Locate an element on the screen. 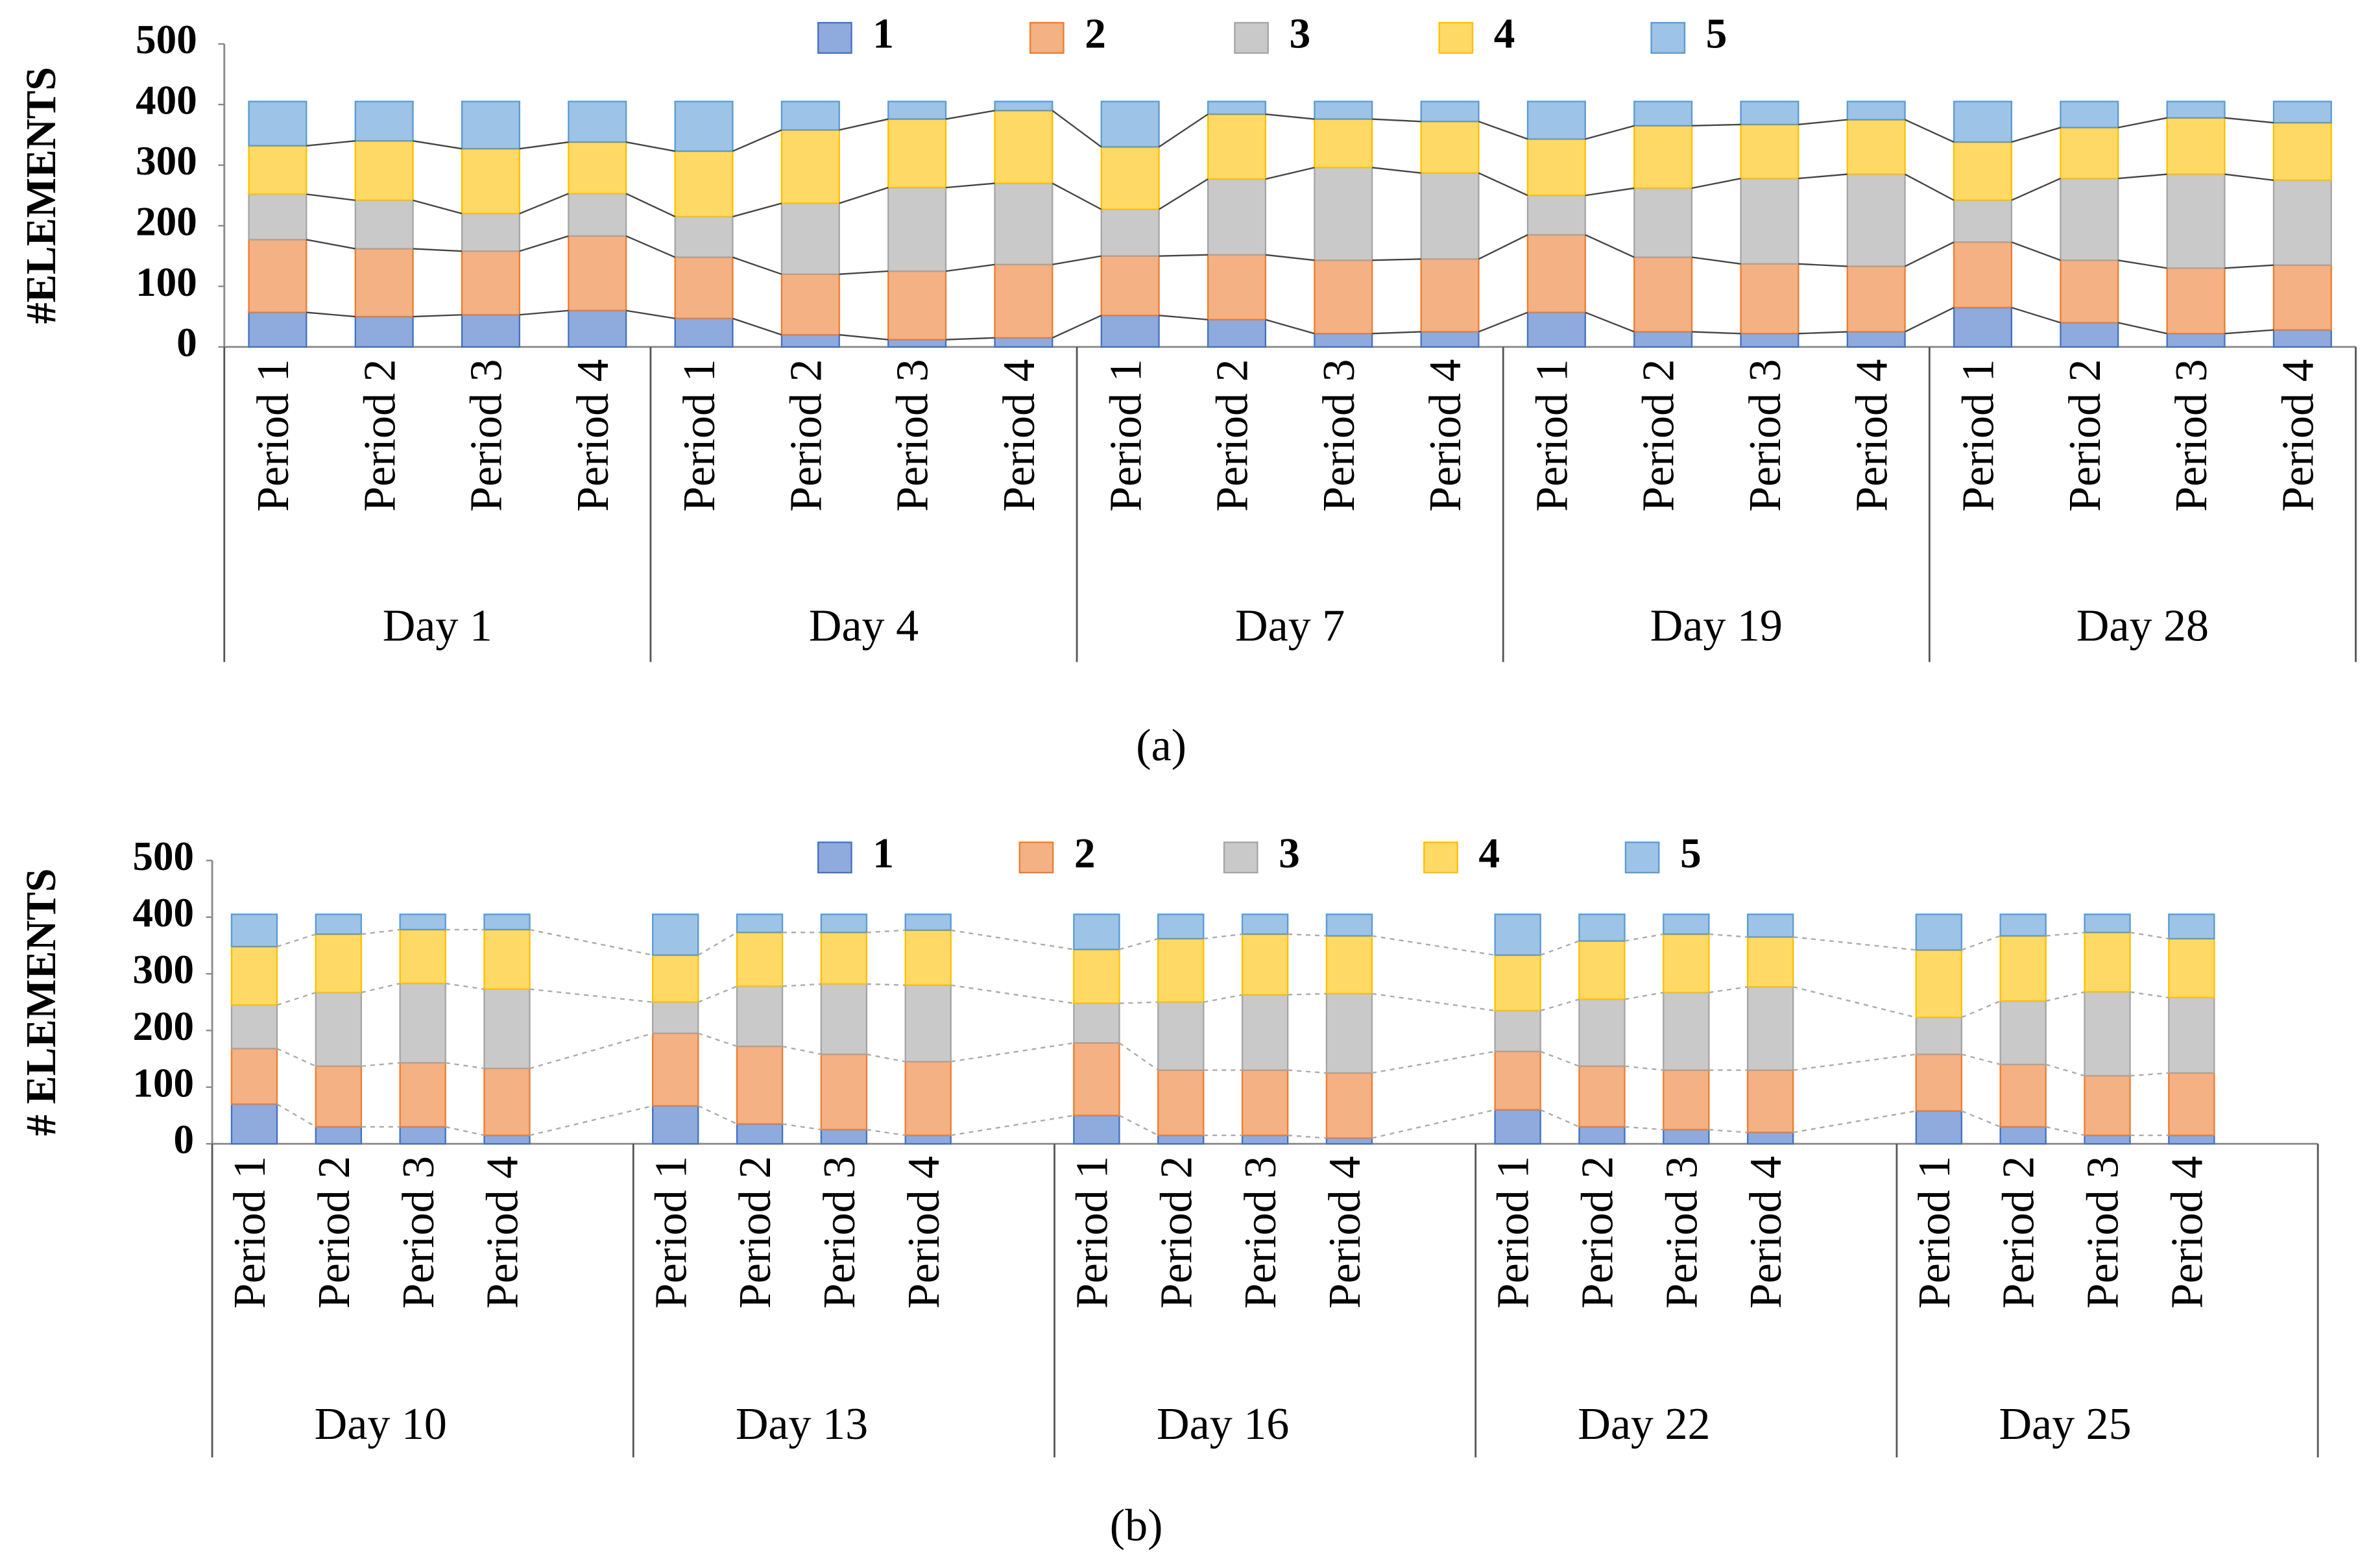 The width and height of the screenshot is (2371, 1568). legend-label: 1 is located at coordinates (883, 853).